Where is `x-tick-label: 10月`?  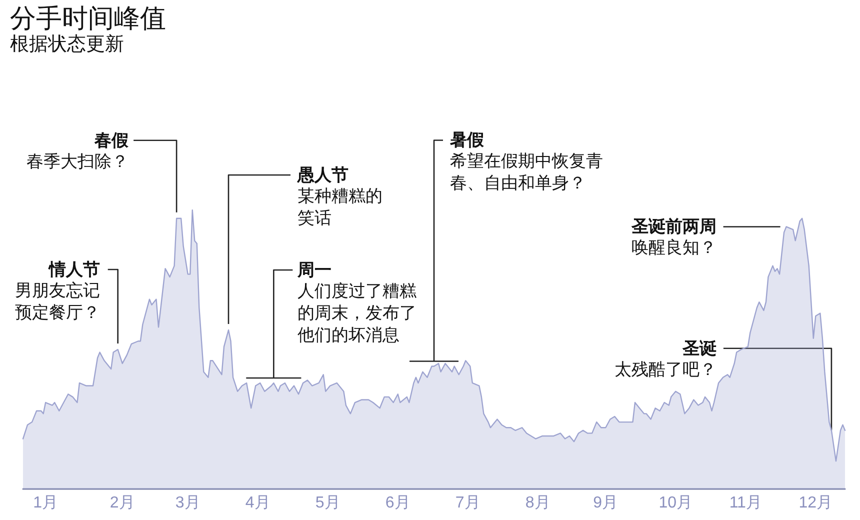
x-tick-label: 10月 is located at coordinates (675, 503).